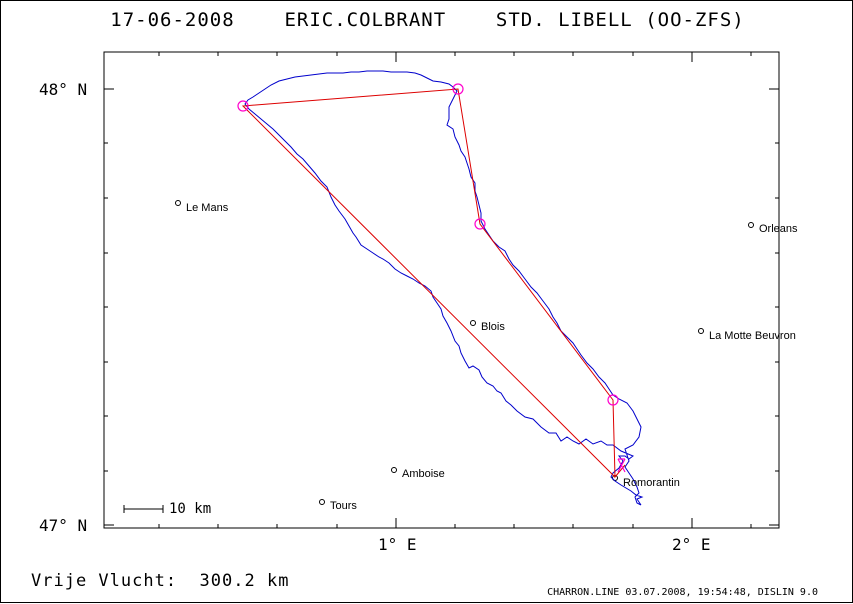 This screenshot has height=604, width=853. I want to click on lon-label-1e: 1° E, so click(397, 544).